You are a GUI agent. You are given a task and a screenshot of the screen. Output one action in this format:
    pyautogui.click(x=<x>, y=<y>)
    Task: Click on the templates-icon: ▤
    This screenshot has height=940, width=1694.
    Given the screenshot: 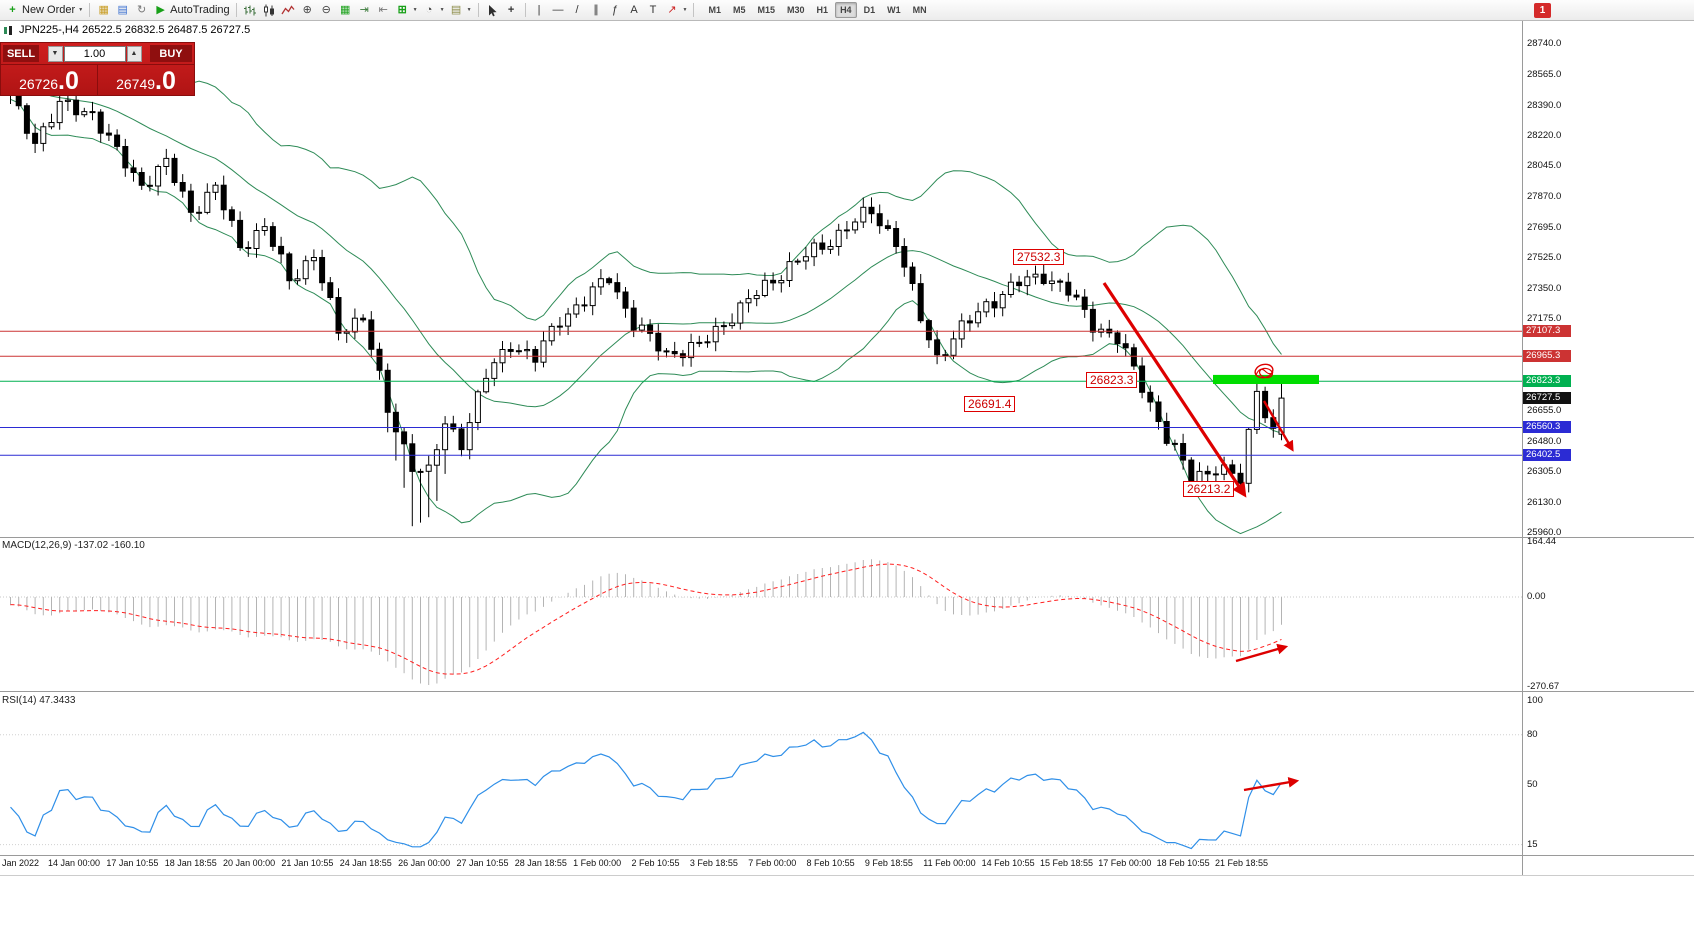 What is the action you would take?
    pyautogui.click(x=456, y=9)
    